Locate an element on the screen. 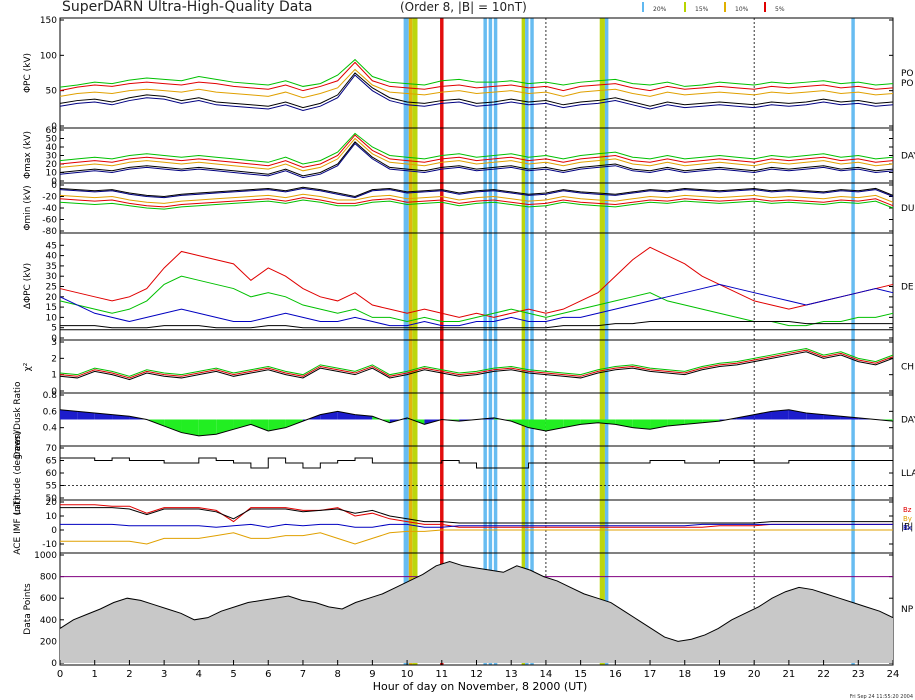 The height and width of the screenshot is (700, 915). x-tick-label: 7 is located at coordinates (303, 674).